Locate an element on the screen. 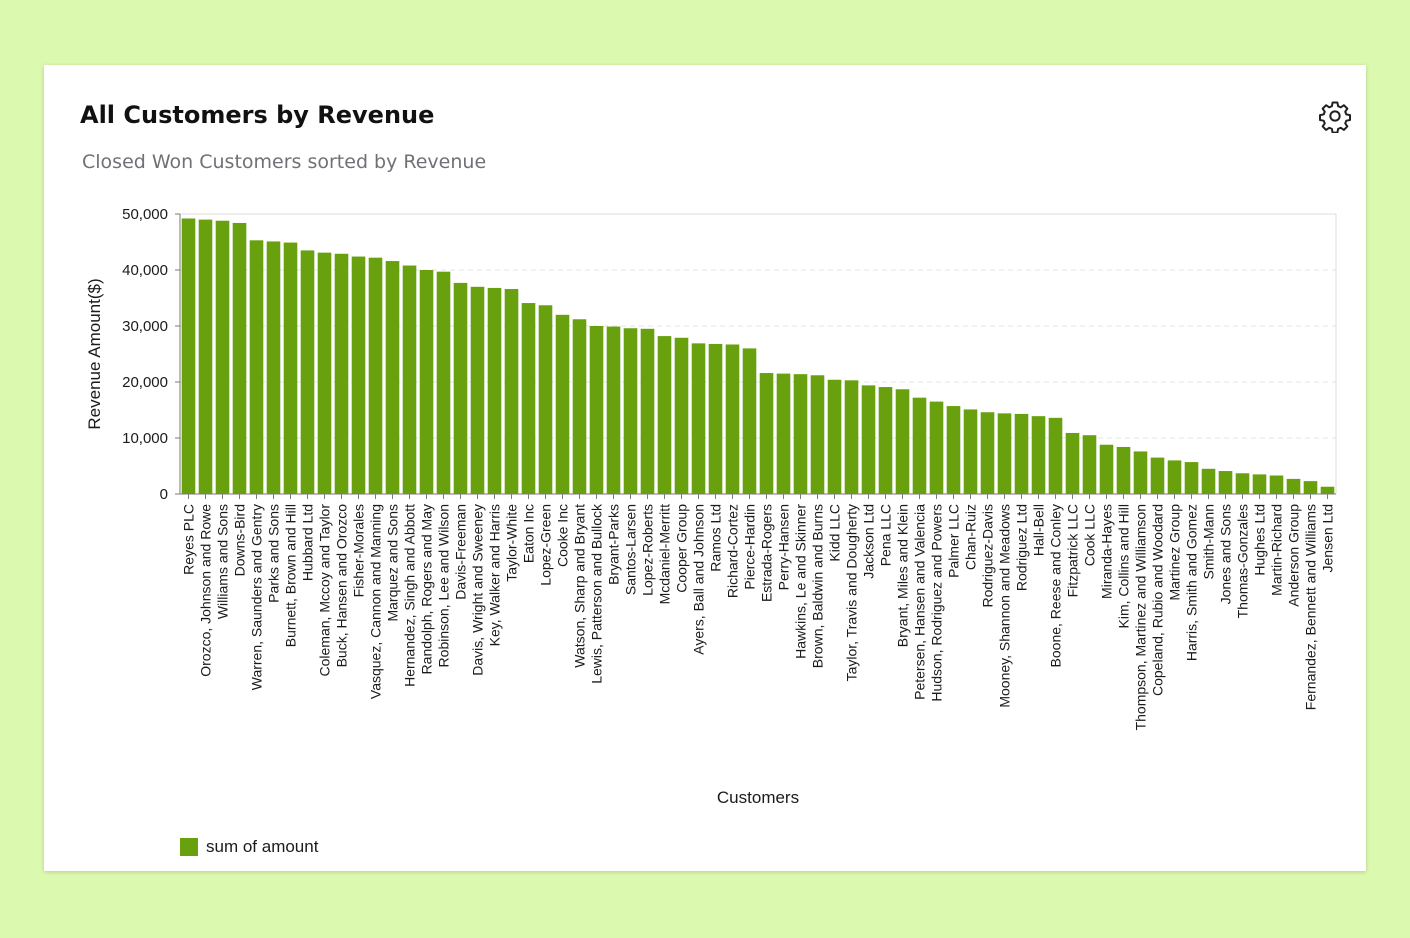  x-tick-label: Burnett, Brown and Hill is located at coordinates (291, 575).